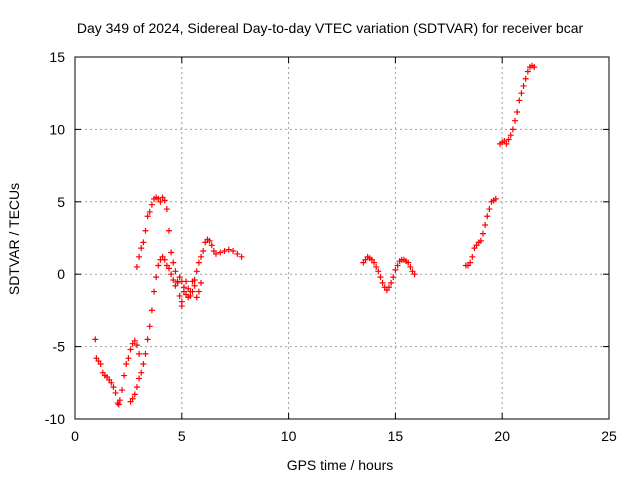 The image size is (640, 480). I want to click on x-tick-label: 25, so click(609, 436).